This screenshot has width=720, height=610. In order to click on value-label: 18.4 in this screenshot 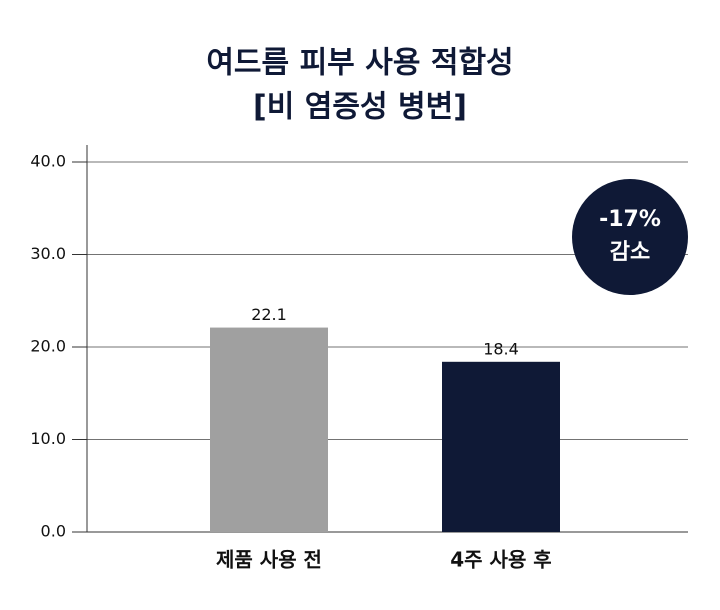, I will do `click(501, 348)`.